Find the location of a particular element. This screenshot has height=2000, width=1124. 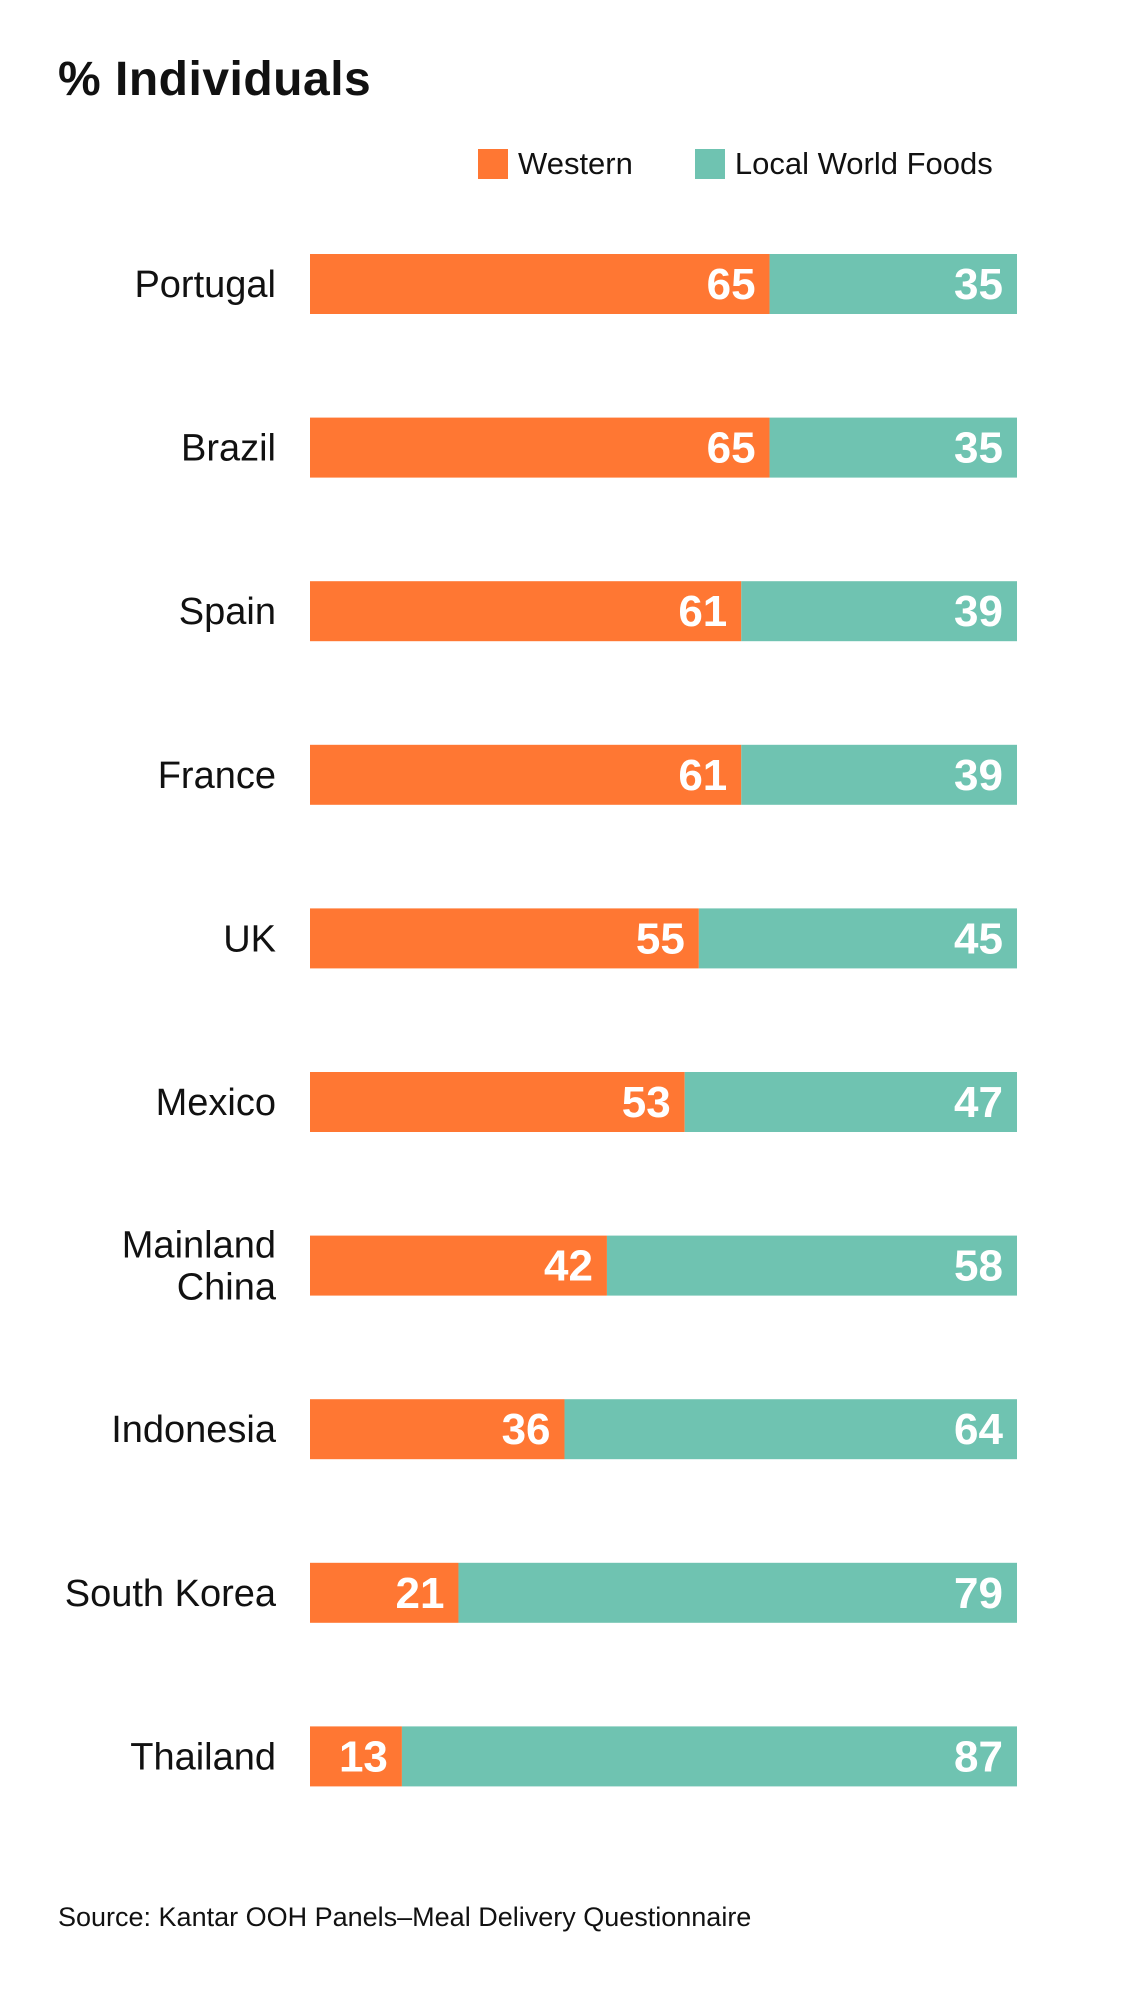

data-label-local-world-foods-south-korea: 79 is located at coordinates (978, 1593).